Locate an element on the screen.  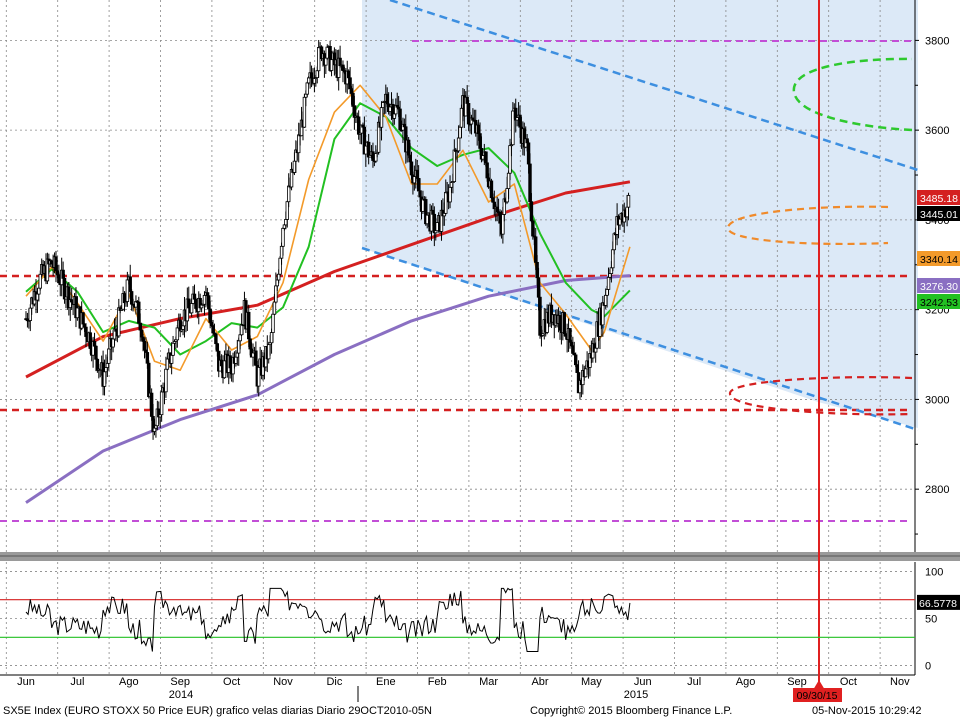
year-label: 2014 is located at coordinates (181, 695).